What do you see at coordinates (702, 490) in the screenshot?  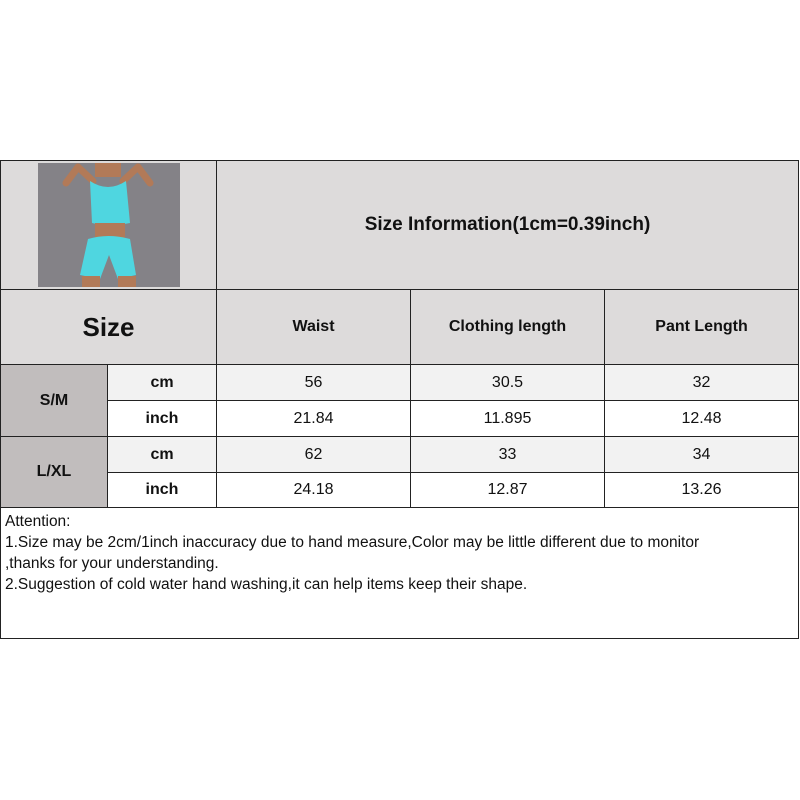 I see `table-cell: 13.26` at bounding box center [702, 490].